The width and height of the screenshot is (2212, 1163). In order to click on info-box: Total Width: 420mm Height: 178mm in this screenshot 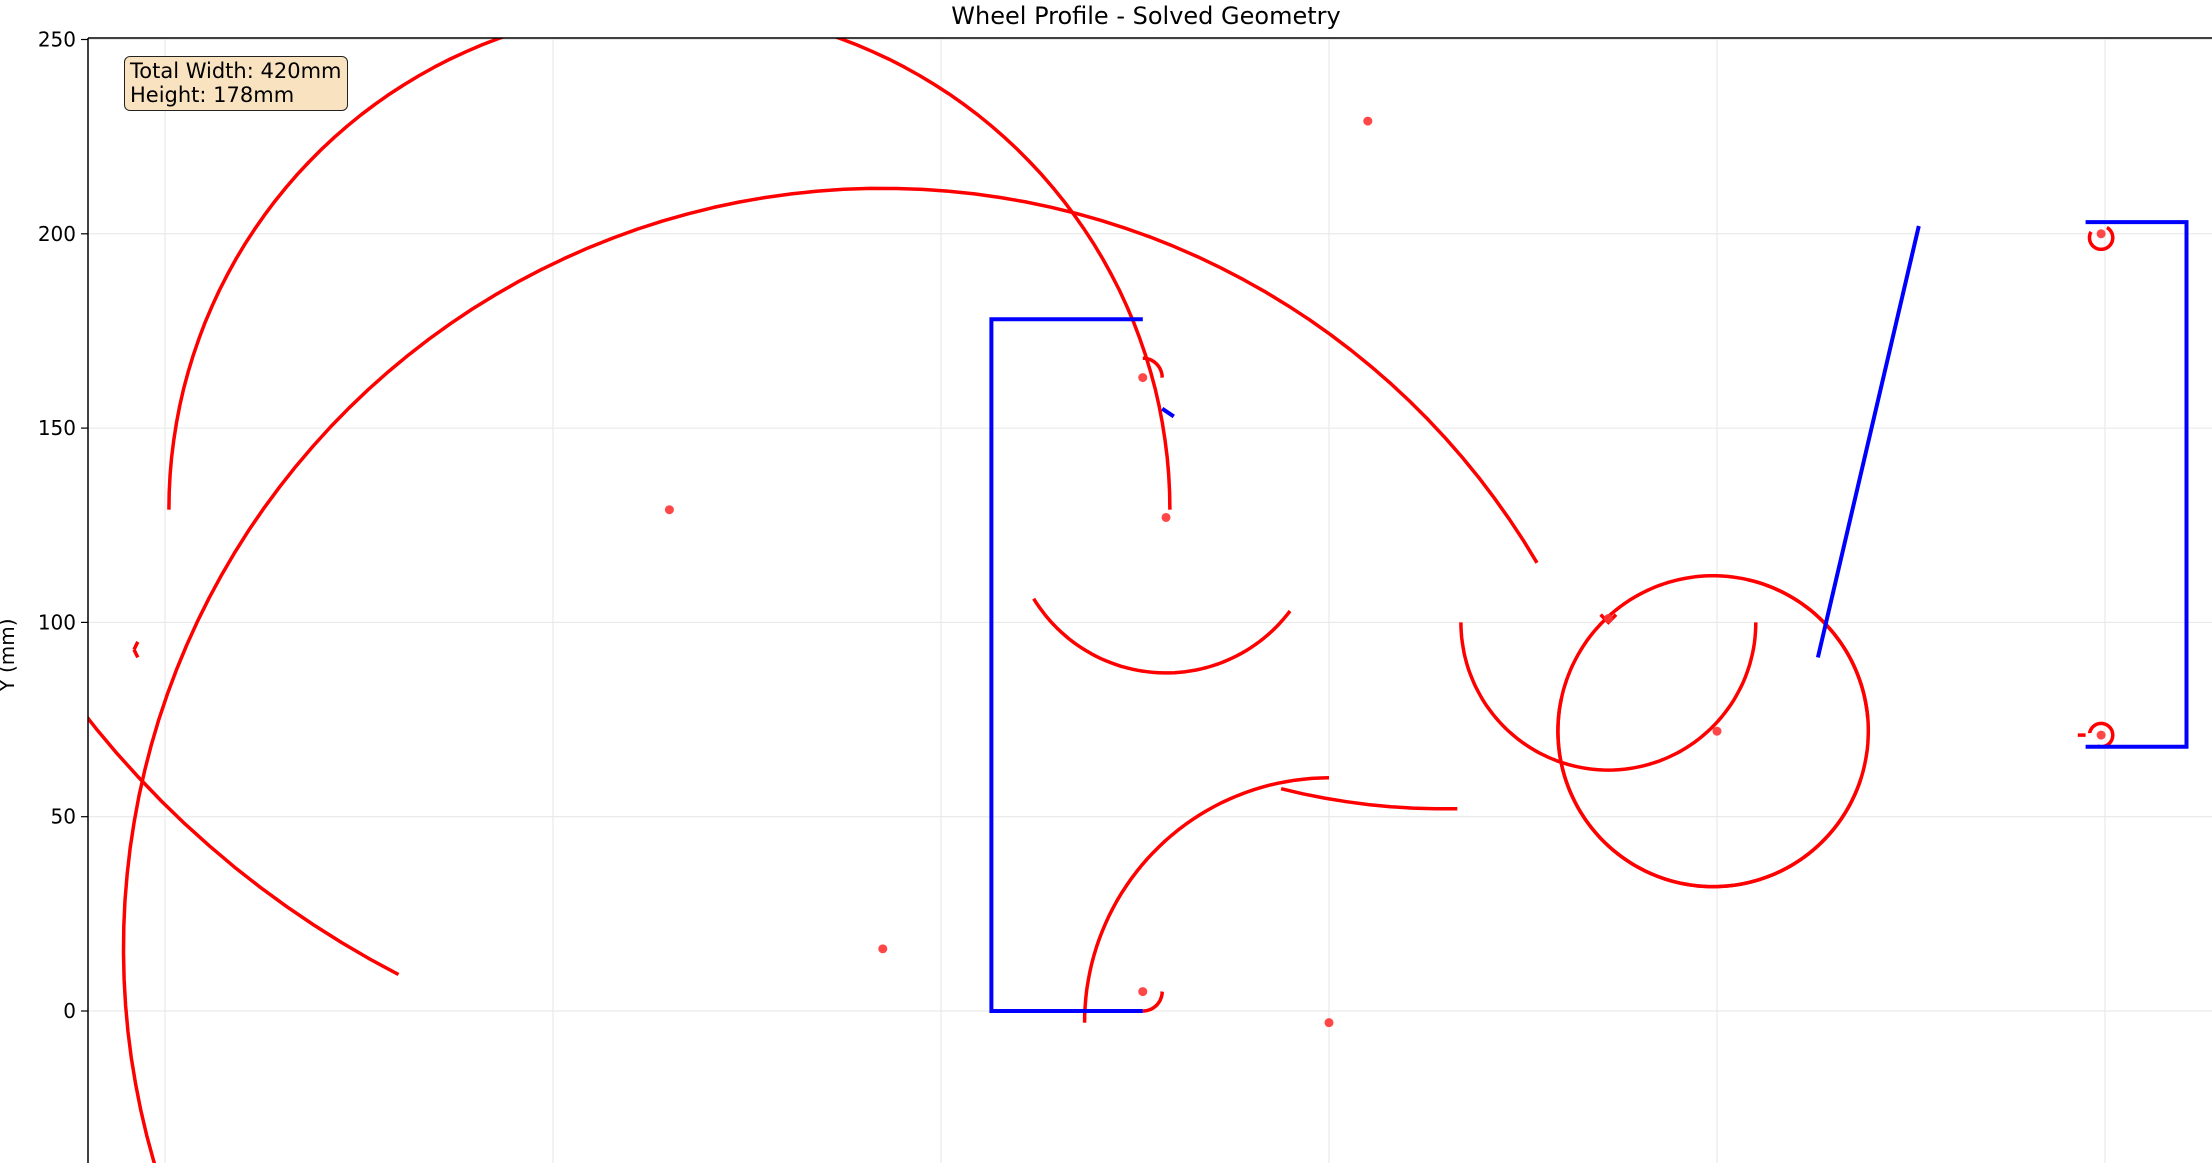, I will do `click(236, 83)`.